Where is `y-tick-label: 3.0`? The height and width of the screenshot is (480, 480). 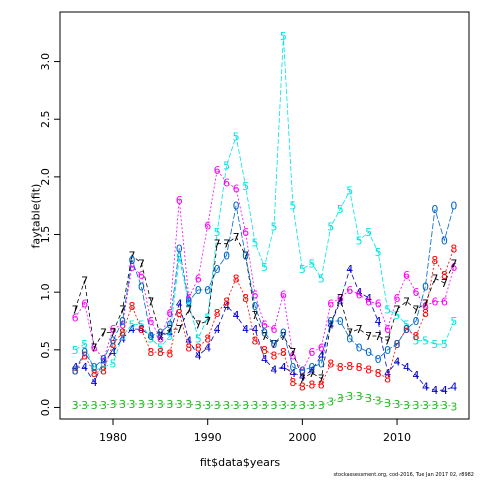
y-tick-label: 3.0 is located at coordinates (45, 62).